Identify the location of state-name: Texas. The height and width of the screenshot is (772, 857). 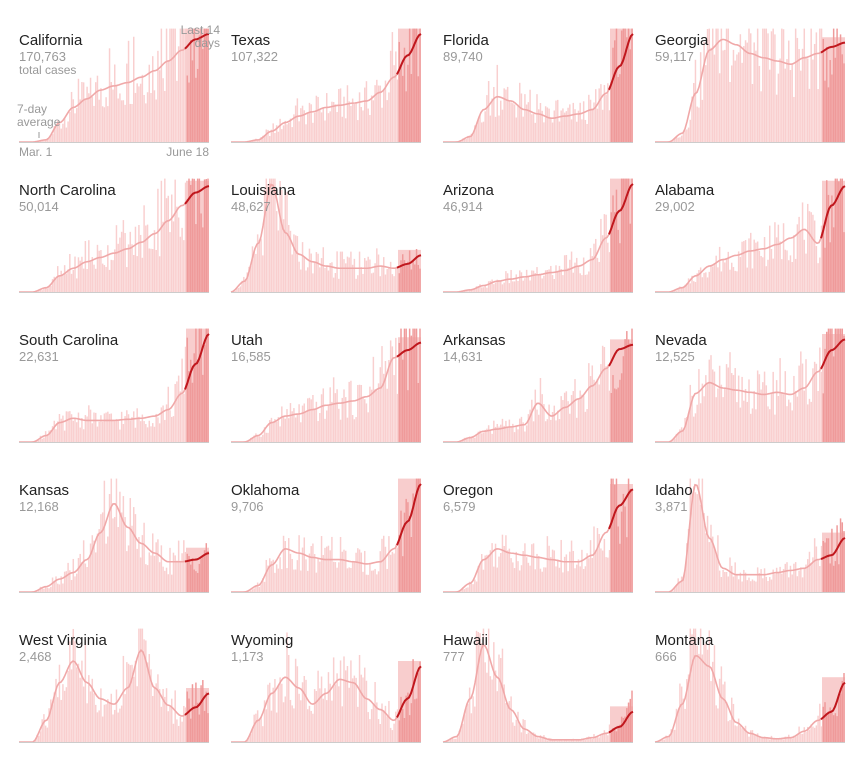
(250, 40).